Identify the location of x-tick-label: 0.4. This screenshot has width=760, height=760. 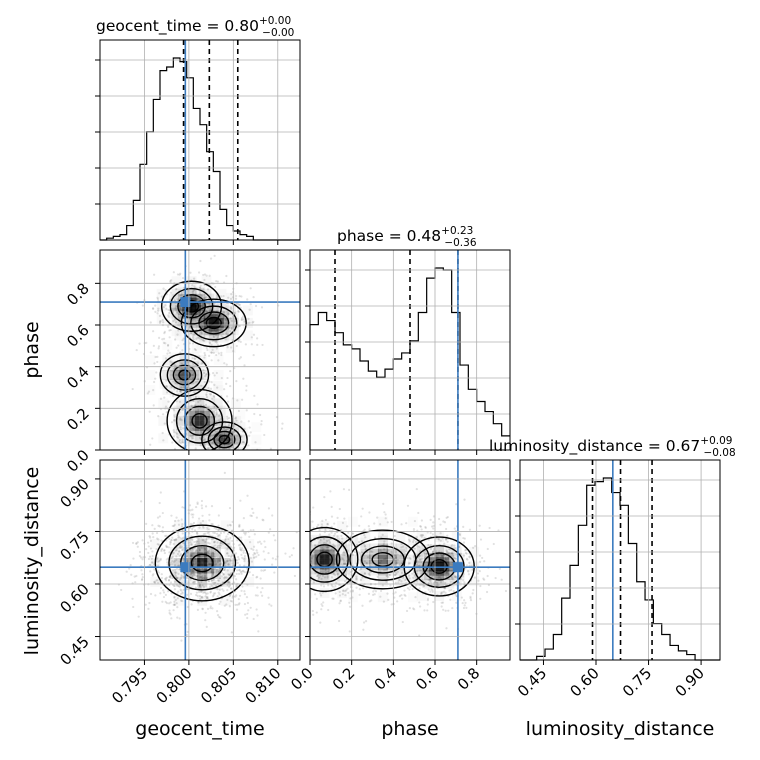
(386, 679).